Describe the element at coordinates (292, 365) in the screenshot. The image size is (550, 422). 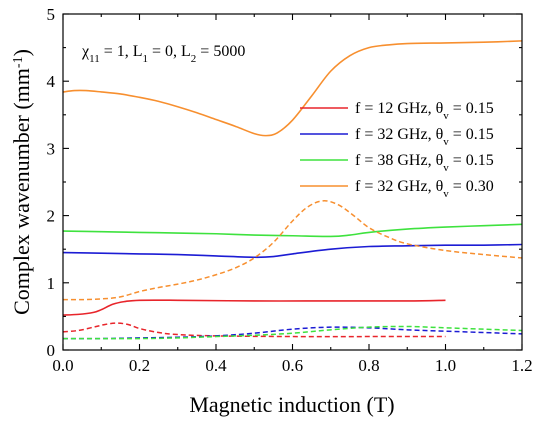
I see `x-tick-label: 0.6` at that location.